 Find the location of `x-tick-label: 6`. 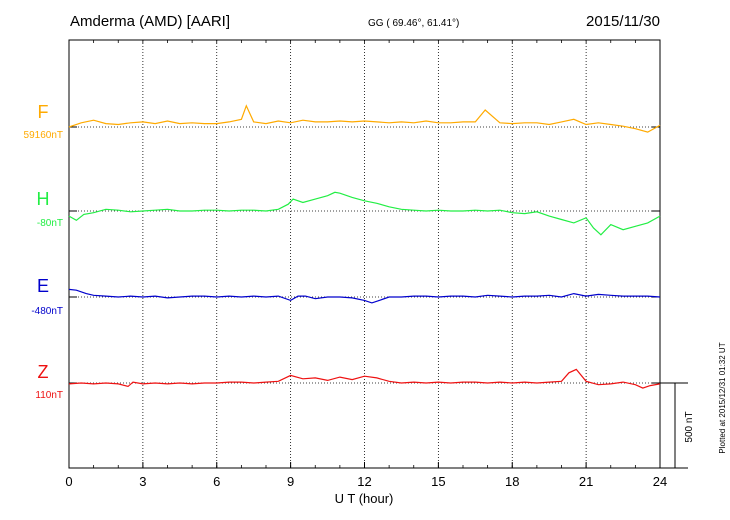

x-tick-label: 6 is located at coordinates (216, 481).